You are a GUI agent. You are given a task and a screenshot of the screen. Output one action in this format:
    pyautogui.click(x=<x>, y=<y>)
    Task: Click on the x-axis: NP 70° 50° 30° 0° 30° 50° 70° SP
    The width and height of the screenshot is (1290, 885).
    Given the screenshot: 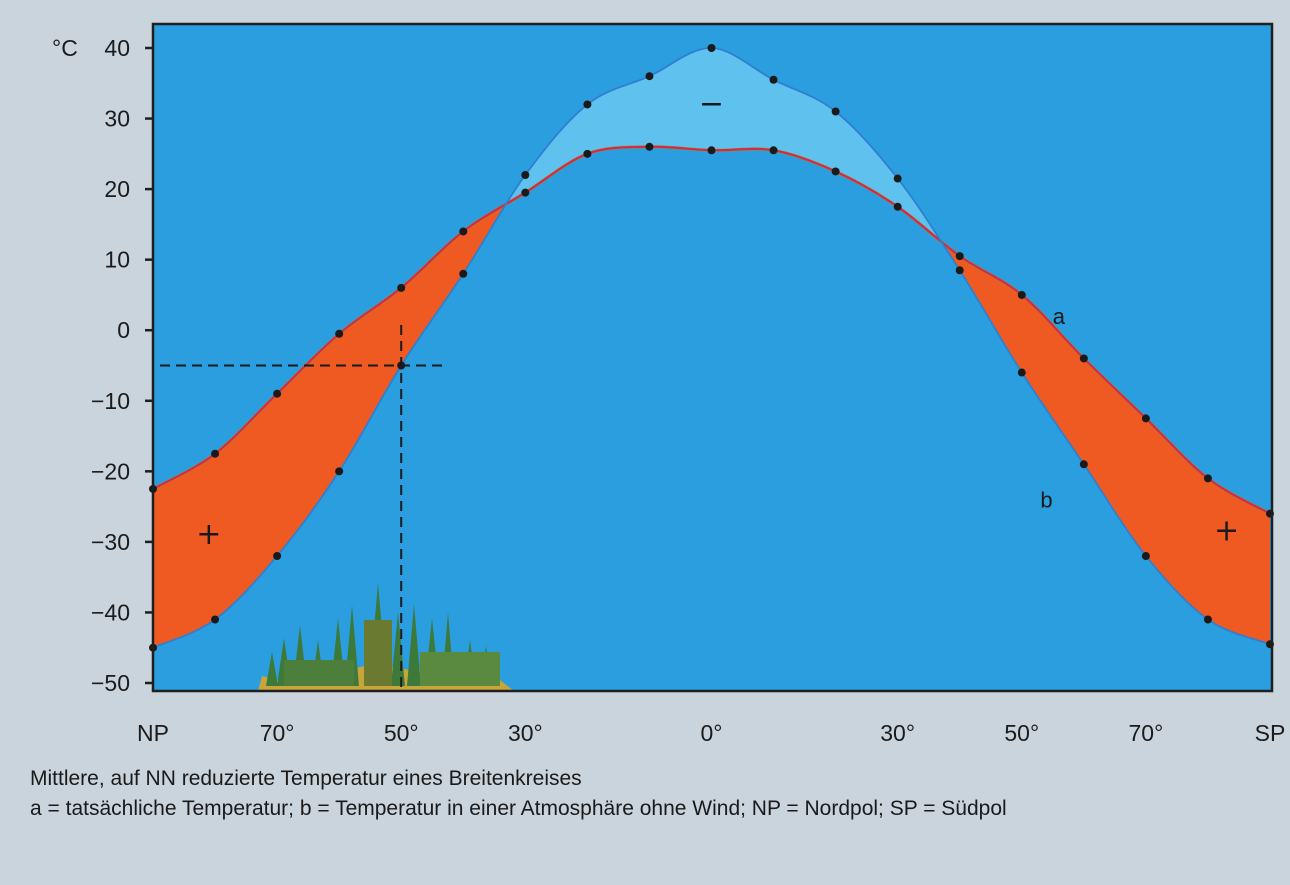 What is the action you would take?
    pyautogui.click(x=711, y=733)
    